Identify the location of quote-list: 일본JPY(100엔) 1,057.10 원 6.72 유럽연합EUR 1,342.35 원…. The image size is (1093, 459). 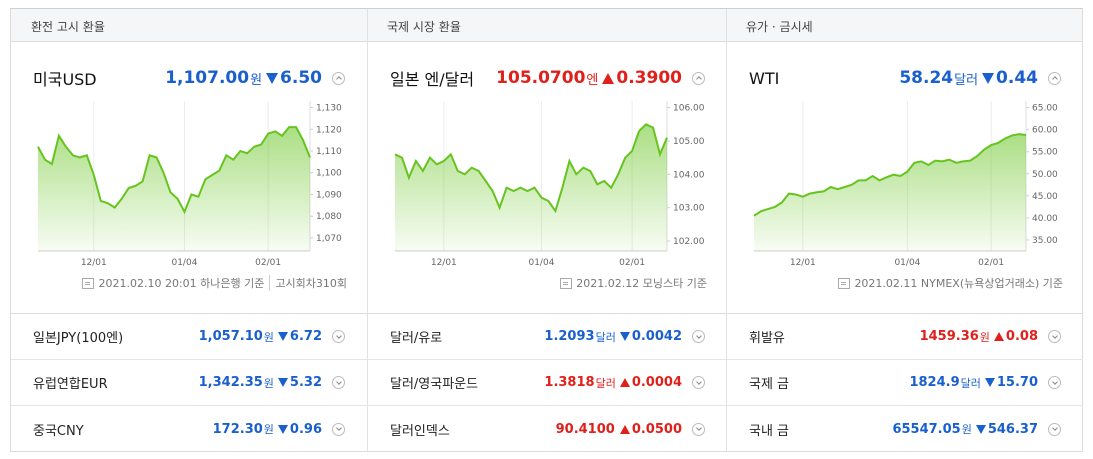
(189, 382).